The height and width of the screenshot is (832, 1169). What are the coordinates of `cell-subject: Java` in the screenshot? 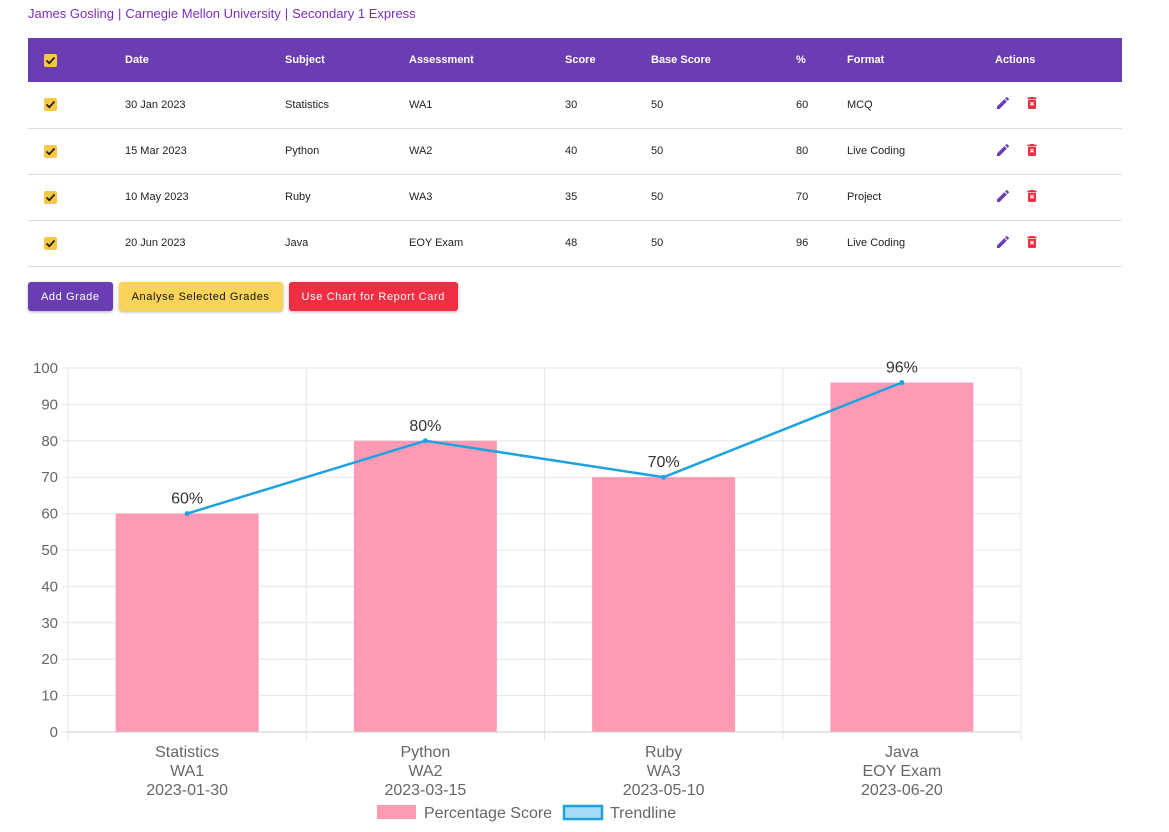 It's located at (297, 243).